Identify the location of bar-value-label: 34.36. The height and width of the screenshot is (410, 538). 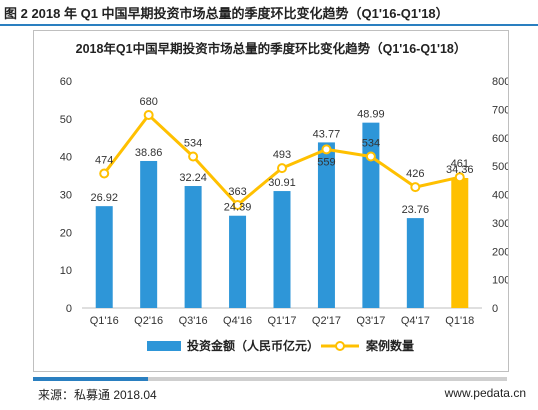
(460, 170).